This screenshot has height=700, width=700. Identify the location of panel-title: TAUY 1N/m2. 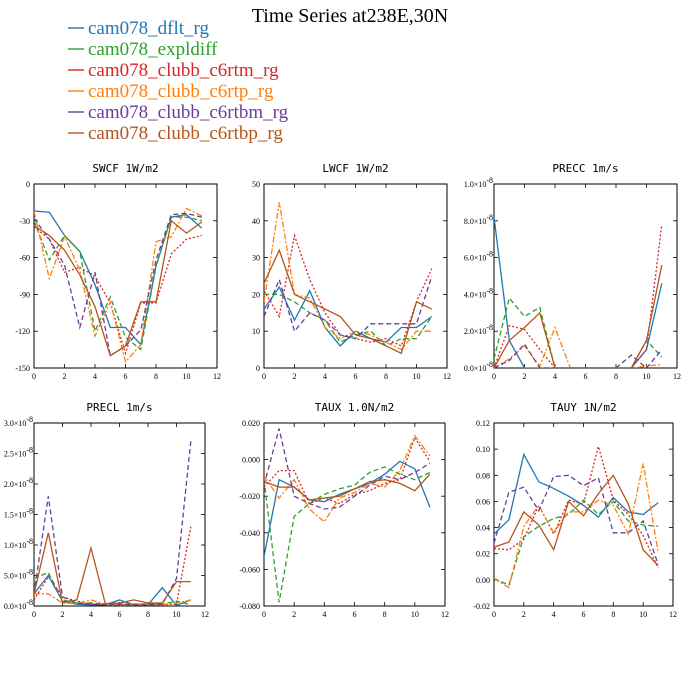
(583, 407).